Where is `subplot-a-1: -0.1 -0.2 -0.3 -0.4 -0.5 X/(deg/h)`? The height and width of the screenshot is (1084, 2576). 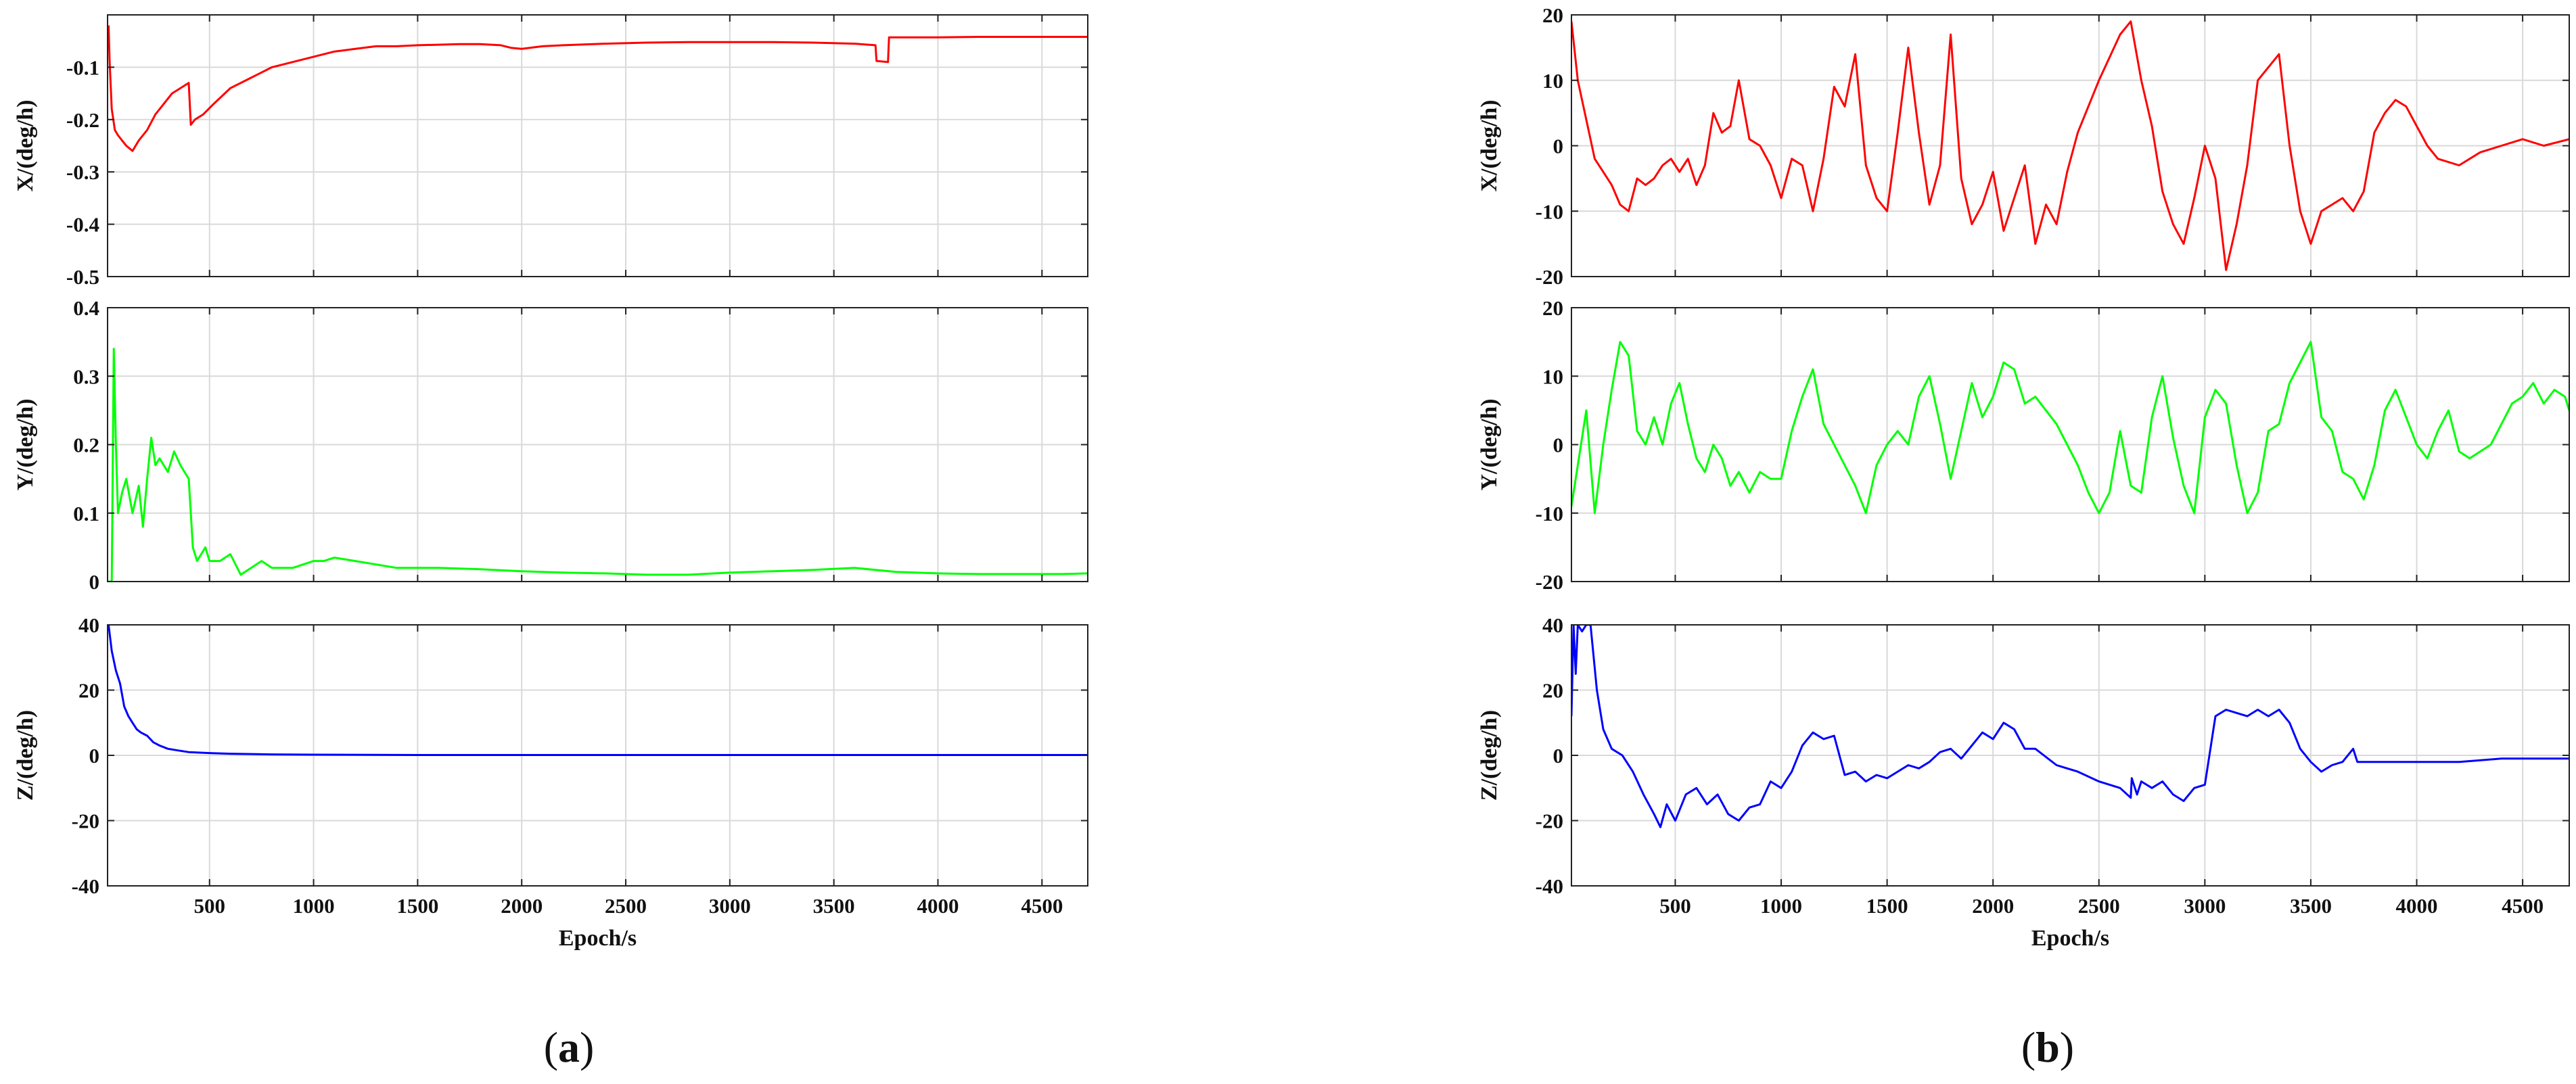 subplot-a-1: -0.1 -0.2 -0.3 -0.4 -0.5 X/(deg/h) is located at coordinates (550, 151).